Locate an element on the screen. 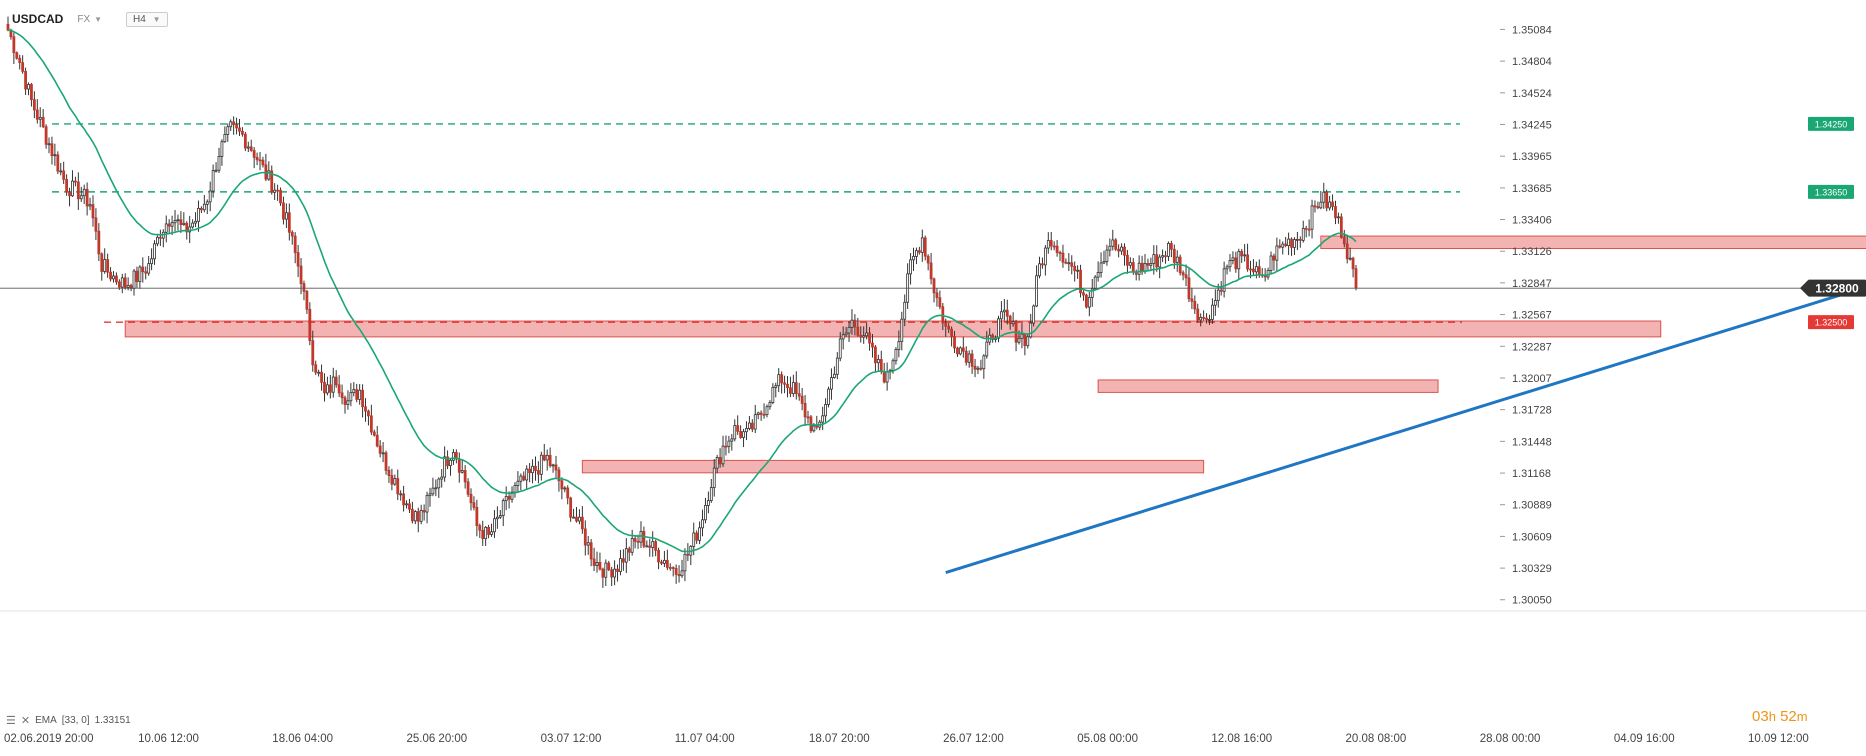 Image resolution: width=1866 pixels, height=756 pixels. y-tick-label: 1.32567 is located at coordinates (1532, 316).